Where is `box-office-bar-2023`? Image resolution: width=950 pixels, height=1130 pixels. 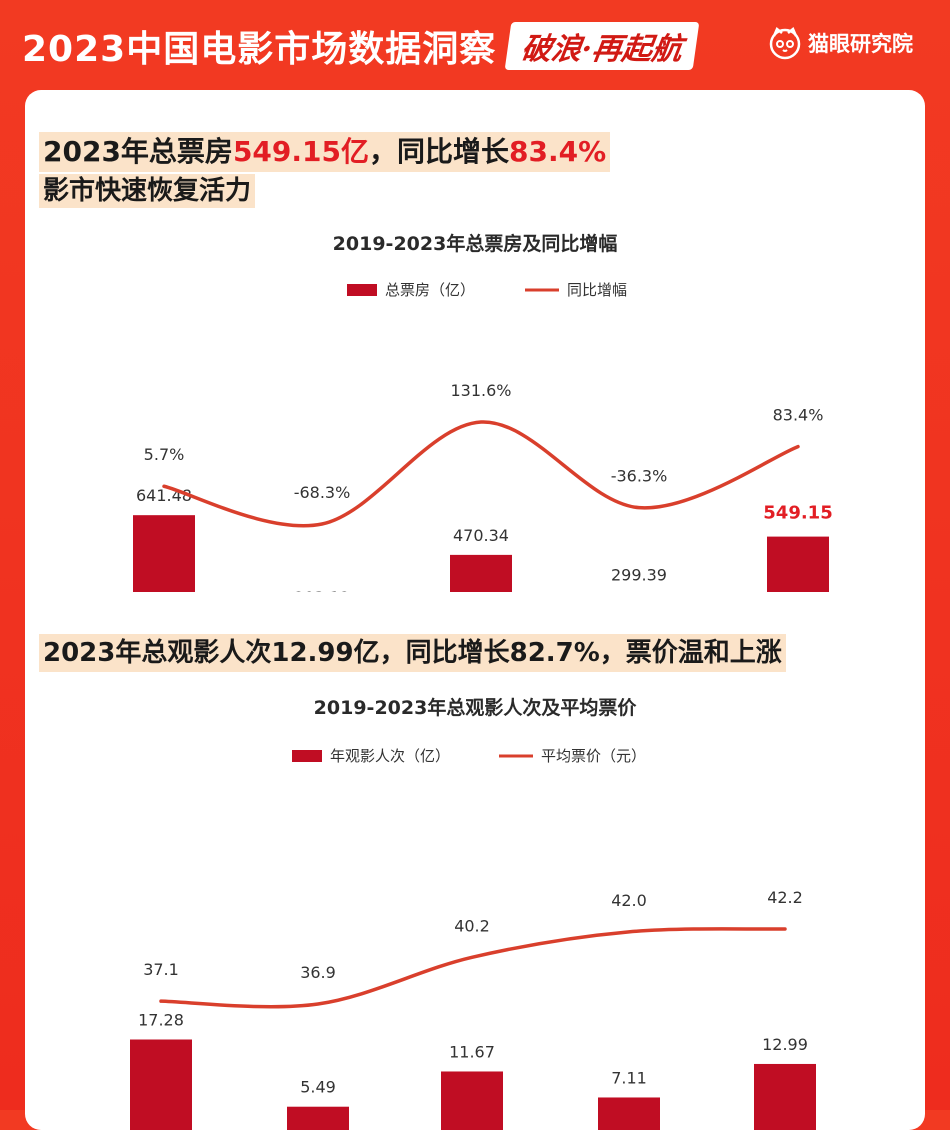
box-office-bar-2023 is located at coordinates (798, 564).